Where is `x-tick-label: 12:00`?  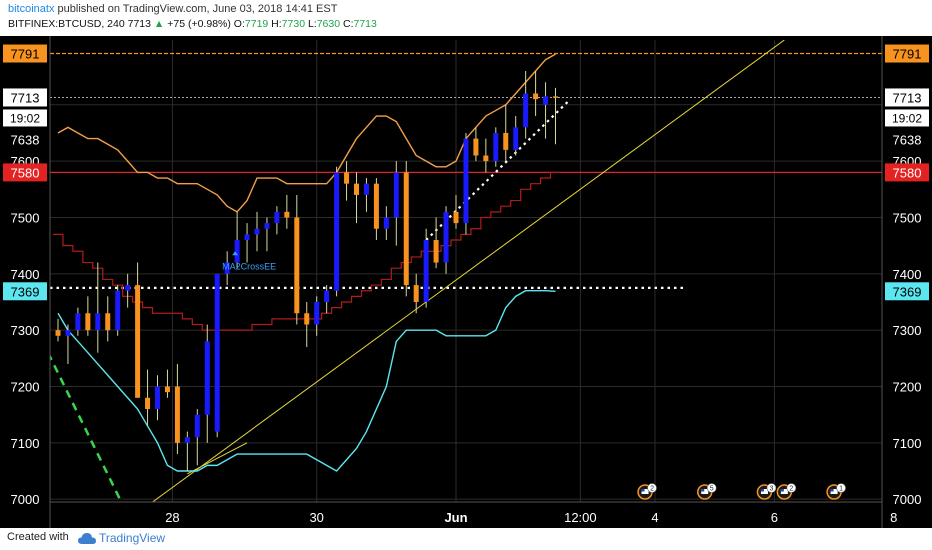 x-tick-label: 12:00 is located at coordinates (580, 517).